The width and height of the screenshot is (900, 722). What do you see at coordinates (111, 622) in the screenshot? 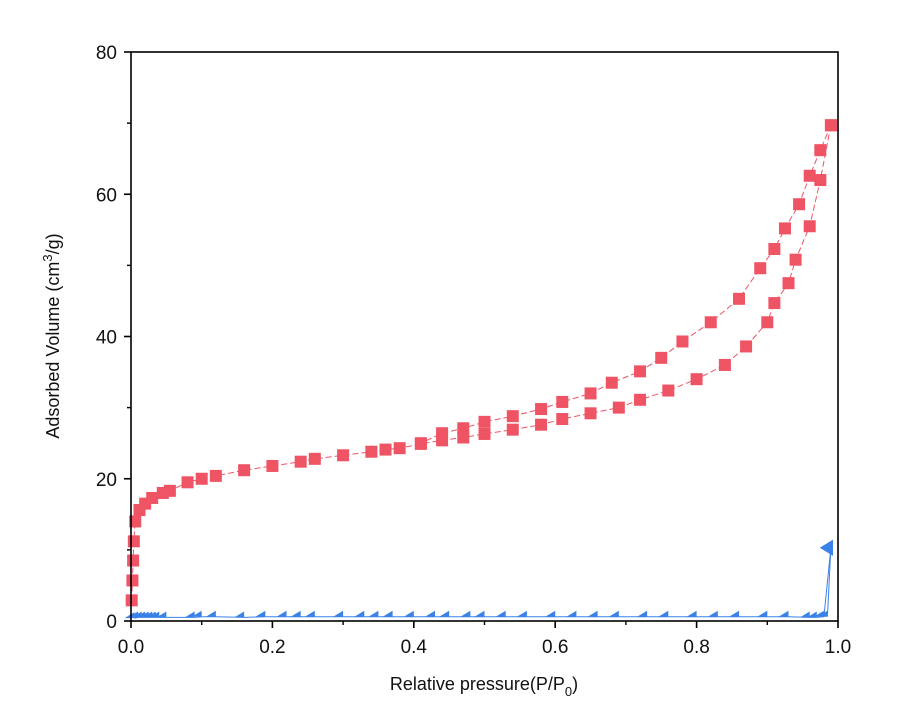
I see `y-tick-label: 0` at bounding box center [111, 622].